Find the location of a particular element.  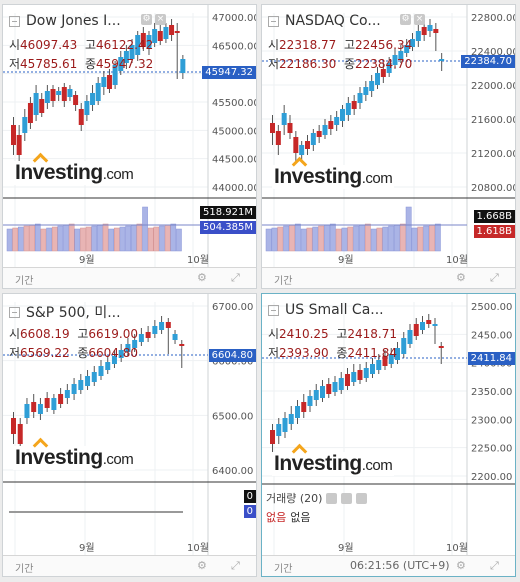

chart-footer: 기간 ⚙ ⤢ is located at coordinates (129, 565).